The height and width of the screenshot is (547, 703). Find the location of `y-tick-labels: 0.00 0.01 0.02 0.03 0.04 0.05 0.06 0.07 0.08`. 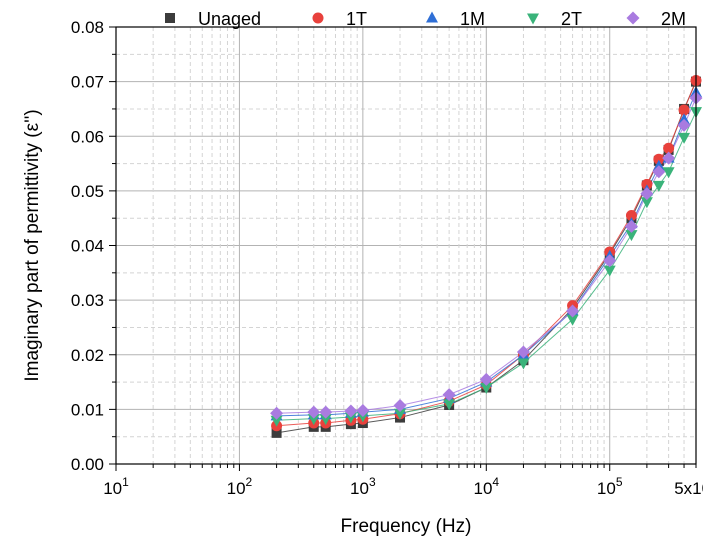

y-tick-labels: 0.00 0.01 0.02 0.03 0.04 0.05 0.06 0.07 0.08 is located at coordinates (87, 246).